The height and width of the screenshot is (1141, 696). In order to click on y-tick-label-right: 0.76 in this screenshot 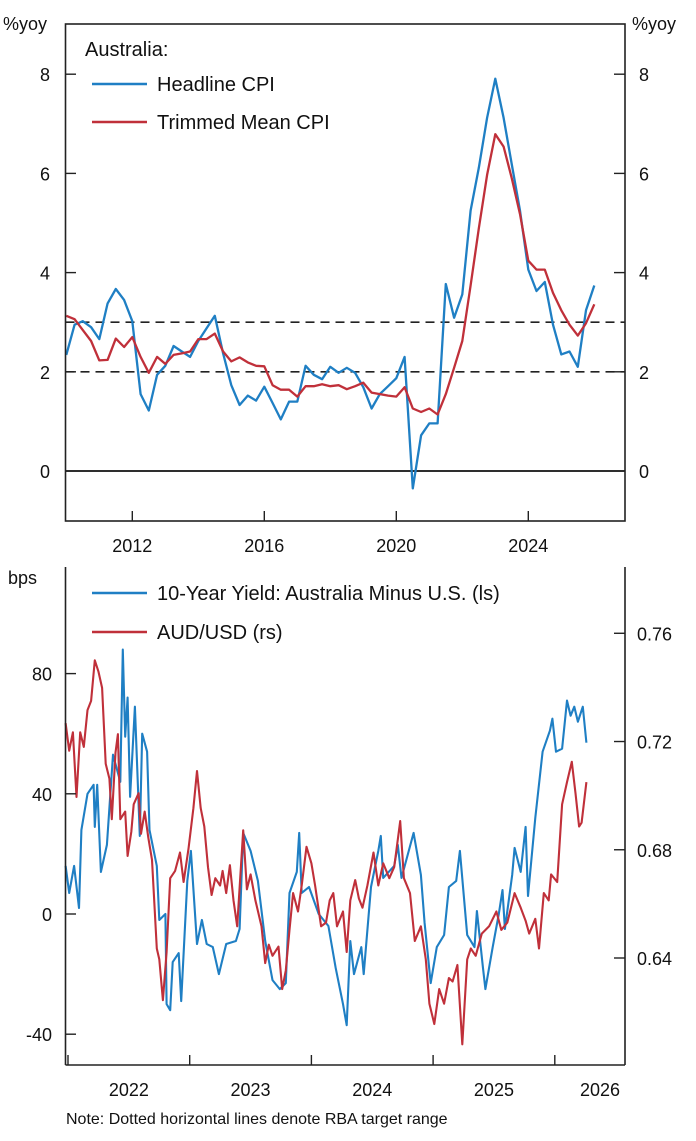, I will do `click(654, 634)`.